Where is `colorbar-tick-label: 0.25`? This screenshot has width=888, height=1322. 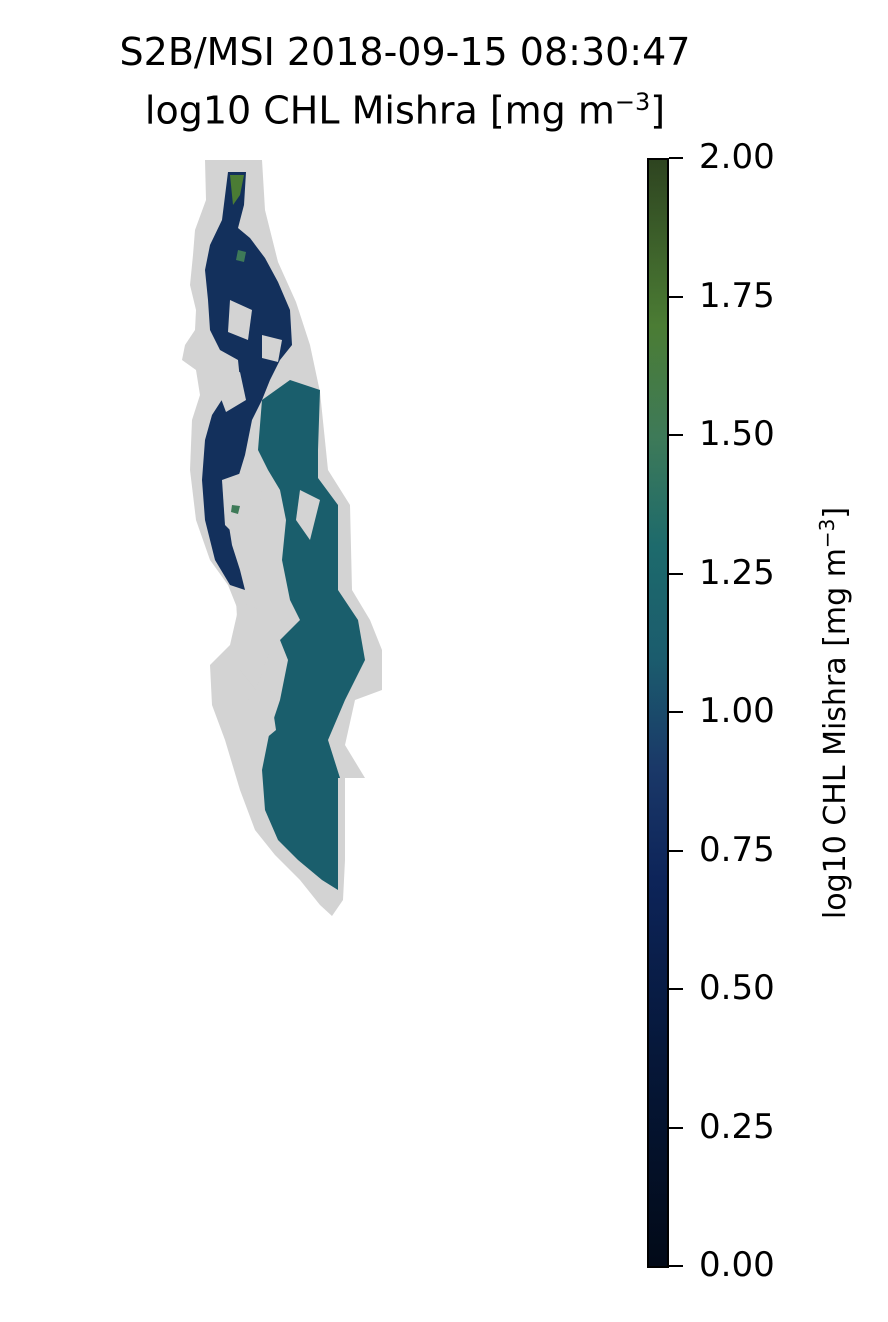
colorbar-tick-label: 0.25 is located at coordinates (737, 1126).